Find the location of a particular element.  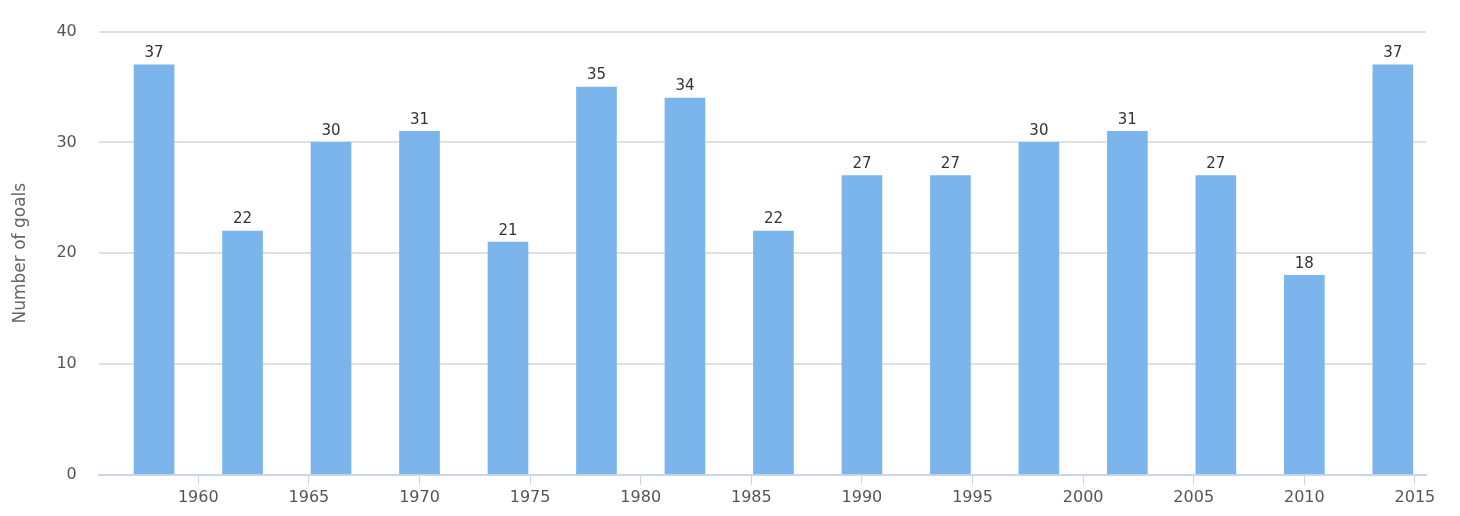

x-tick-label: 1980 is located at coordinates (641, 496).